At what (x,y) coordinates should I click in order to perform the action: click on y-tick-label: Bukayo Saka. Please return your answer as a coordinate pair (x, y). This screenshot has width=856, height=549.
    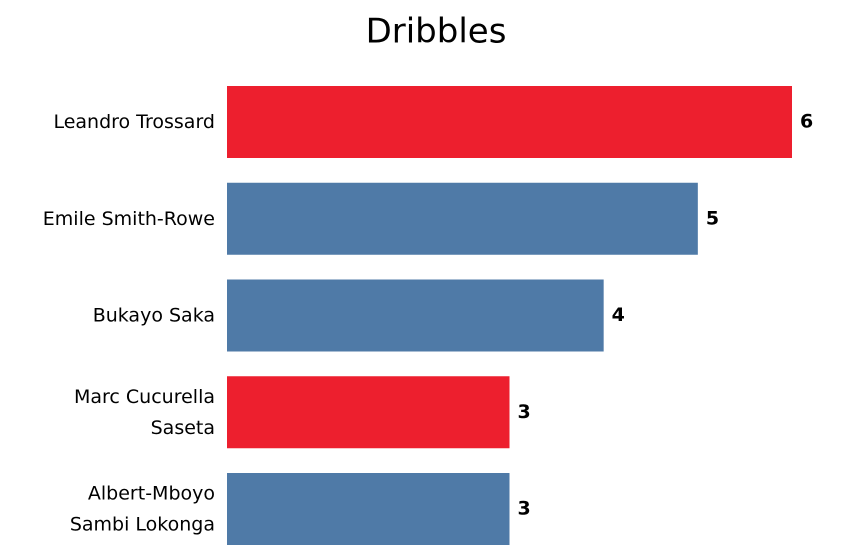
    Looking at the image, I should click on (154, 315).